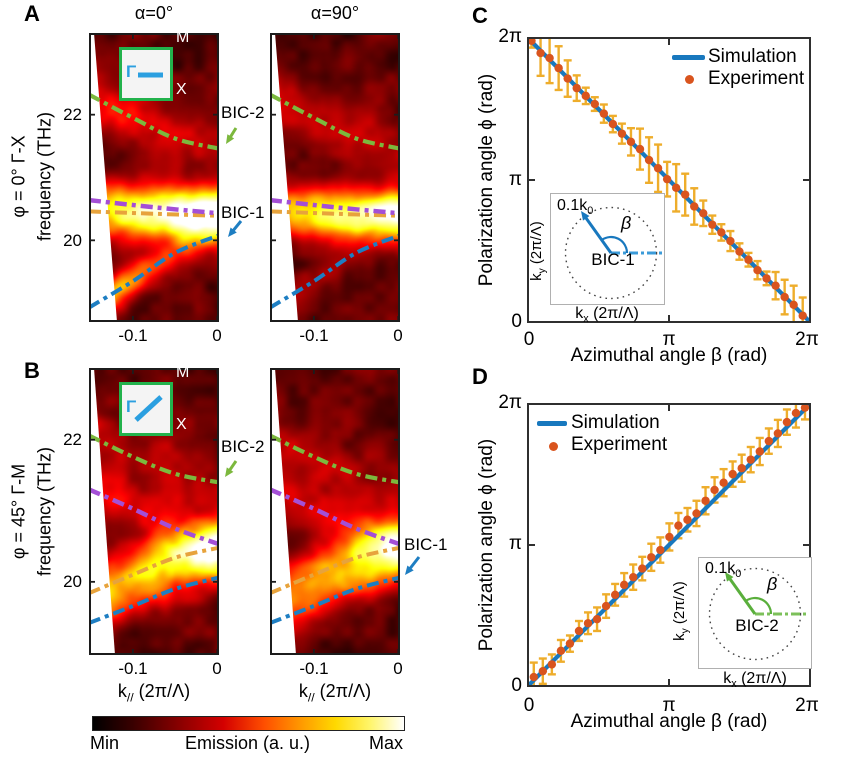 This screenshot has height=769, width=866. What do you see at coordinates (756, 78) in the screenshot?
I see `c-legend-experiment-label: Experiment` at bounding box center [756, 78].